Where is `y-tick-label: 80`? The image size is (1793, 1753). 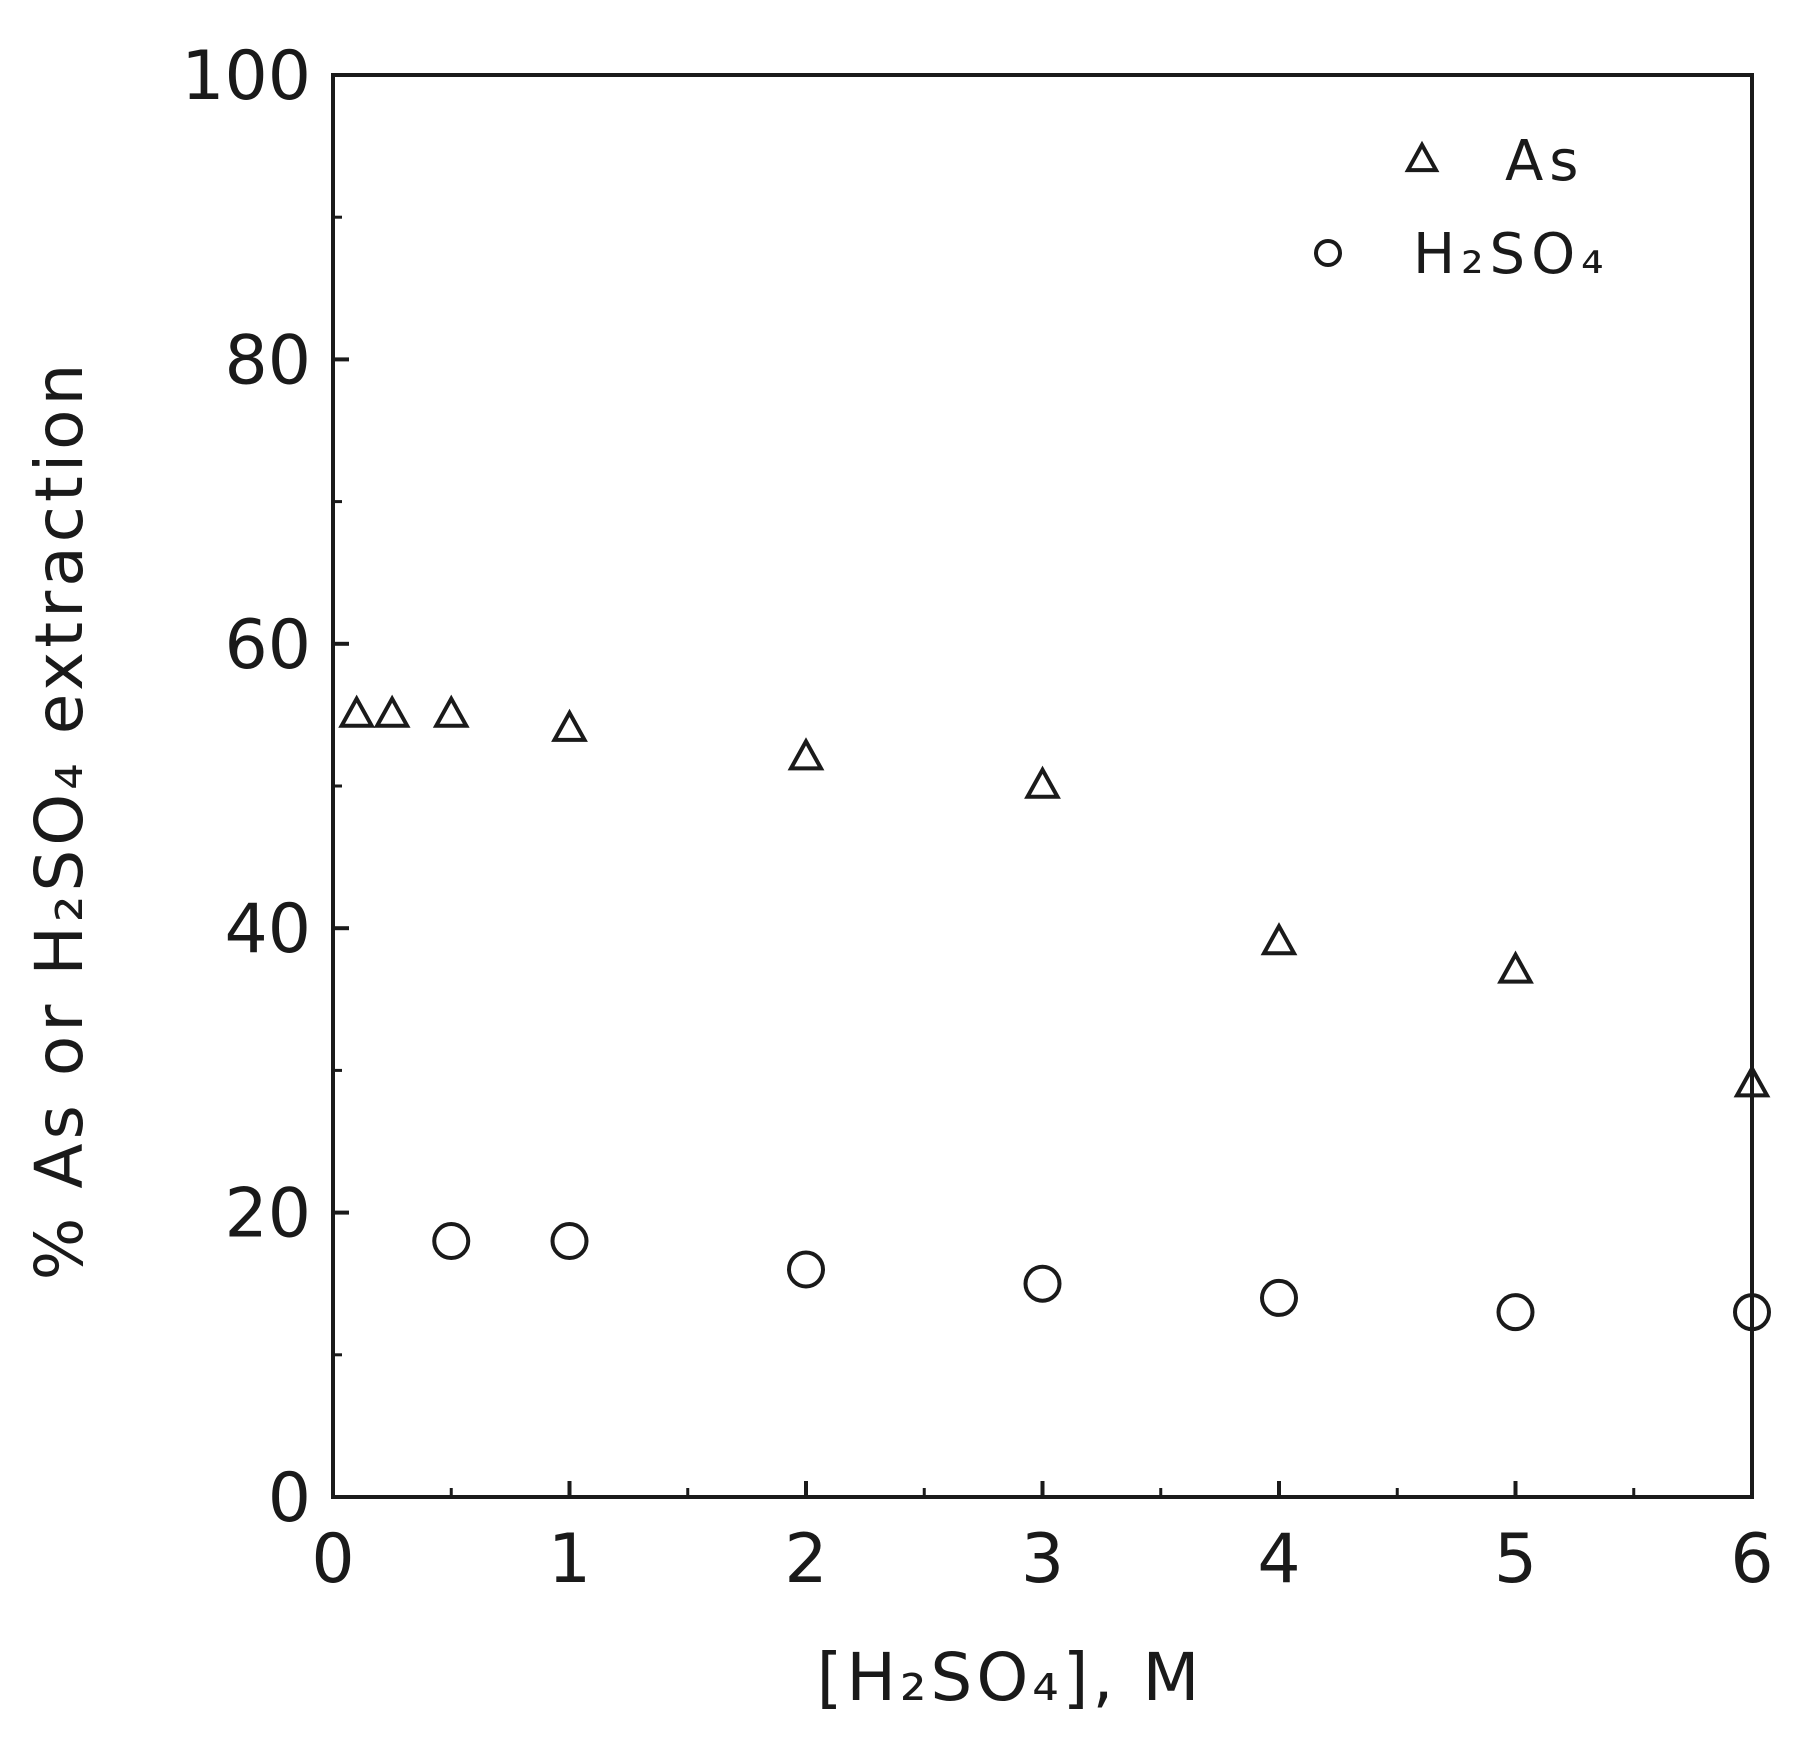
y-tick-label: 80 is located at coordinates (267, 360).